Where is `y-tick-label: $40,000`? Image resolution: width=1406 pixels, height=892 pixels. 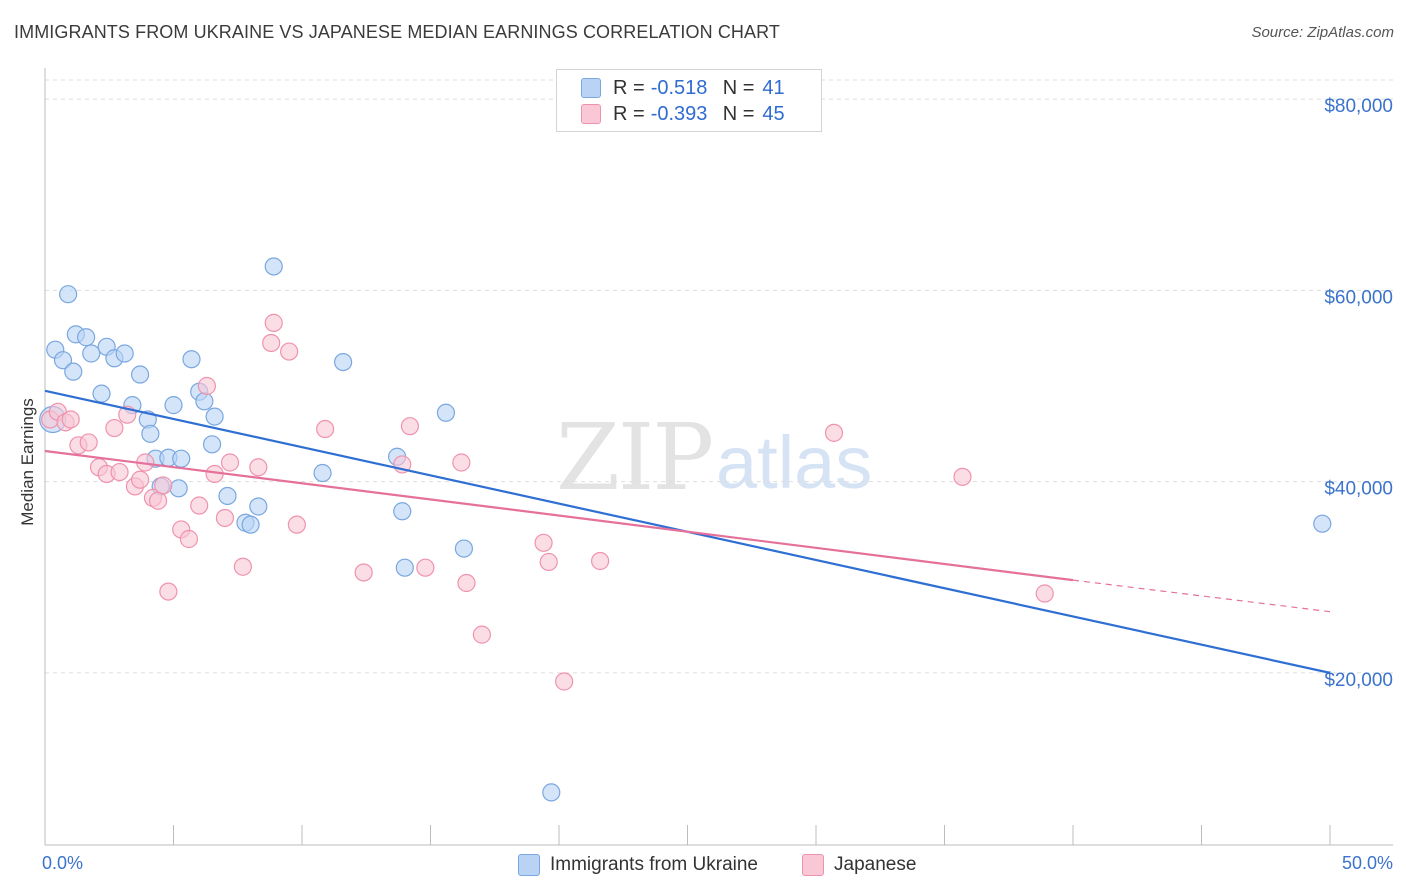 y-tick-label: $40,000 is located at coordinates (1358, 489).